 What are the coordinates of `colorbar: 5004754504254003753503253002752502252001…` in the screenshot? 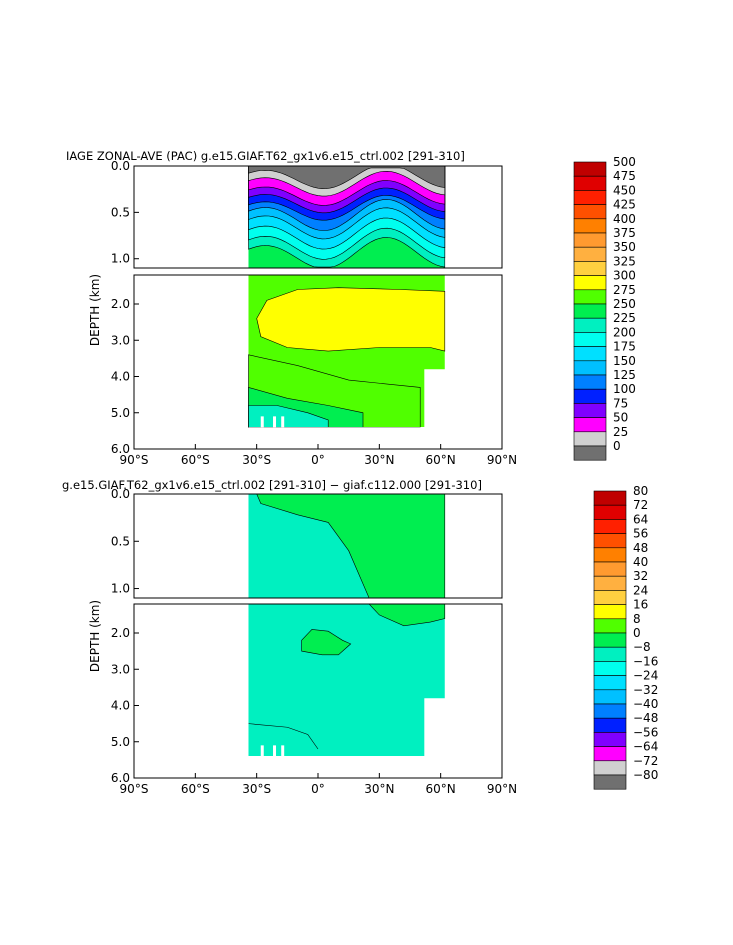 It's located at (604, 308).